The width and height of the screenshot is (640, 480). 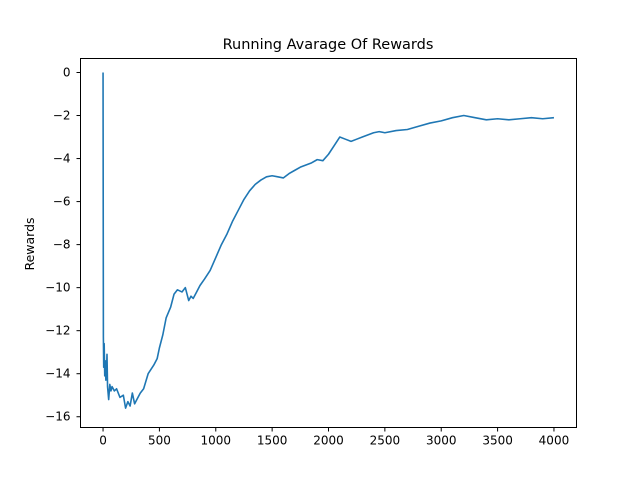 I want to click on x-tick-label: 1000, so click(x=215, y=441).